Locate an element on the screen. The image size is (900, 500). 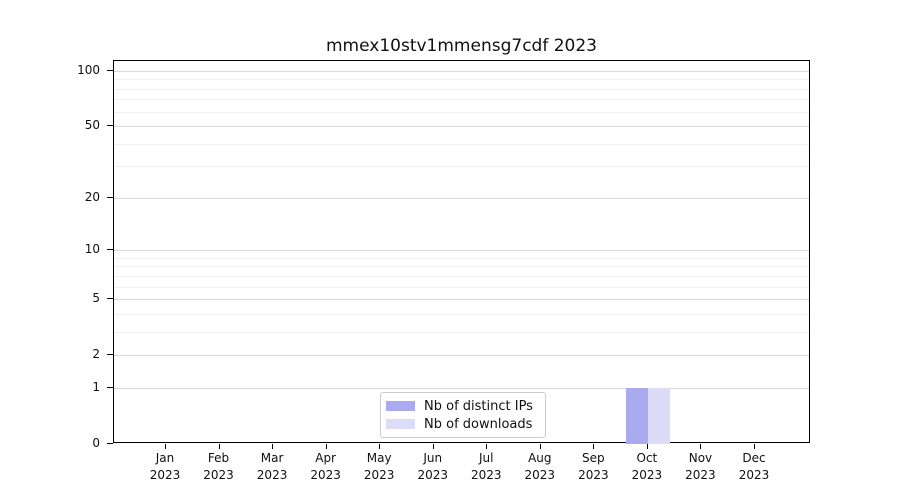
y-tick-label: 10 is located at coordinates (92, 249).